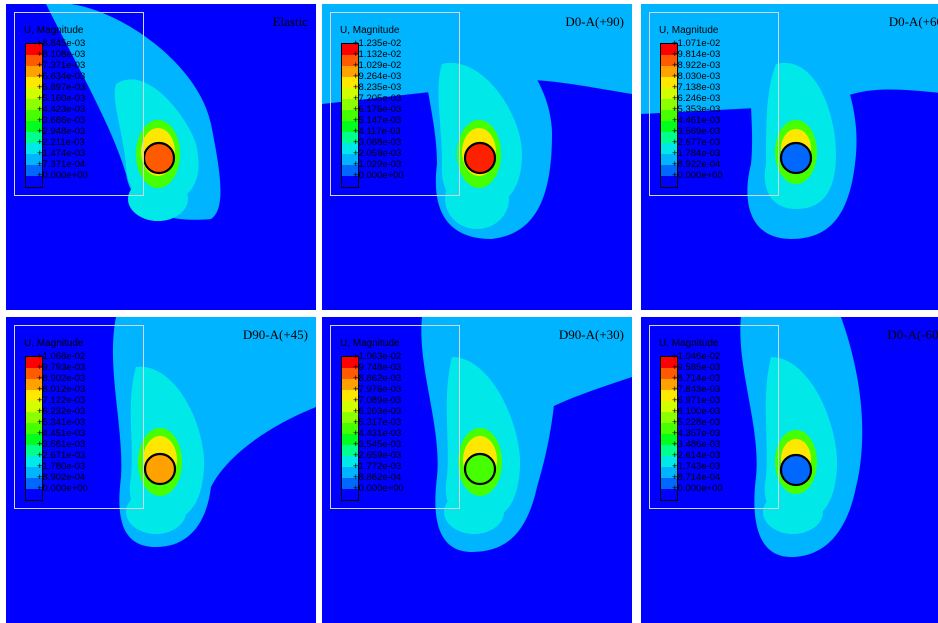 The height and width of the screenshot is (623, 938). What do you see at coordinates (377, 466) in the screenshot?
I see `legend-value: +1.772e-03` at bounding box center [377, 466].